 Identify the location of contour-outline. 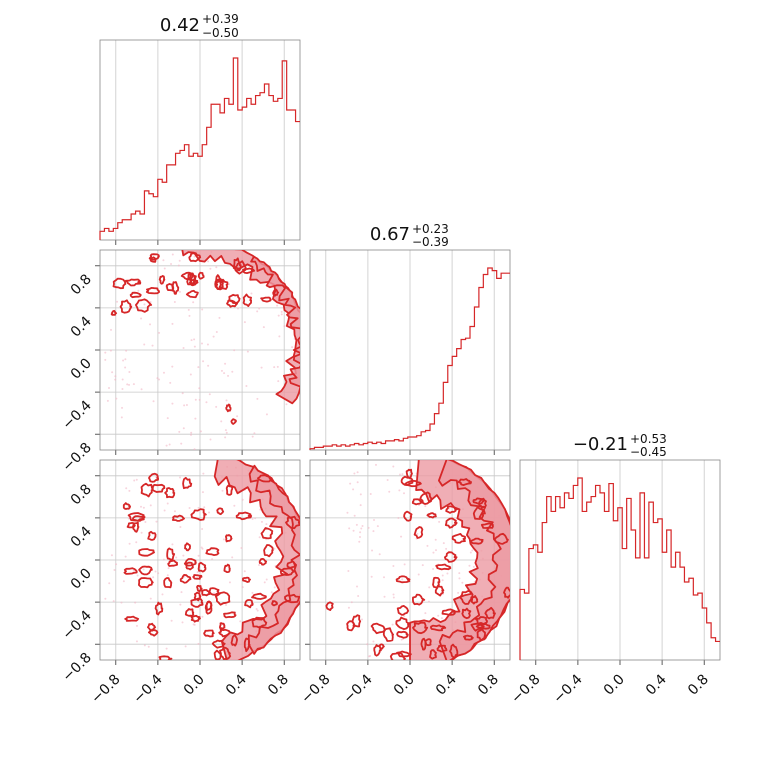
(474, 560).